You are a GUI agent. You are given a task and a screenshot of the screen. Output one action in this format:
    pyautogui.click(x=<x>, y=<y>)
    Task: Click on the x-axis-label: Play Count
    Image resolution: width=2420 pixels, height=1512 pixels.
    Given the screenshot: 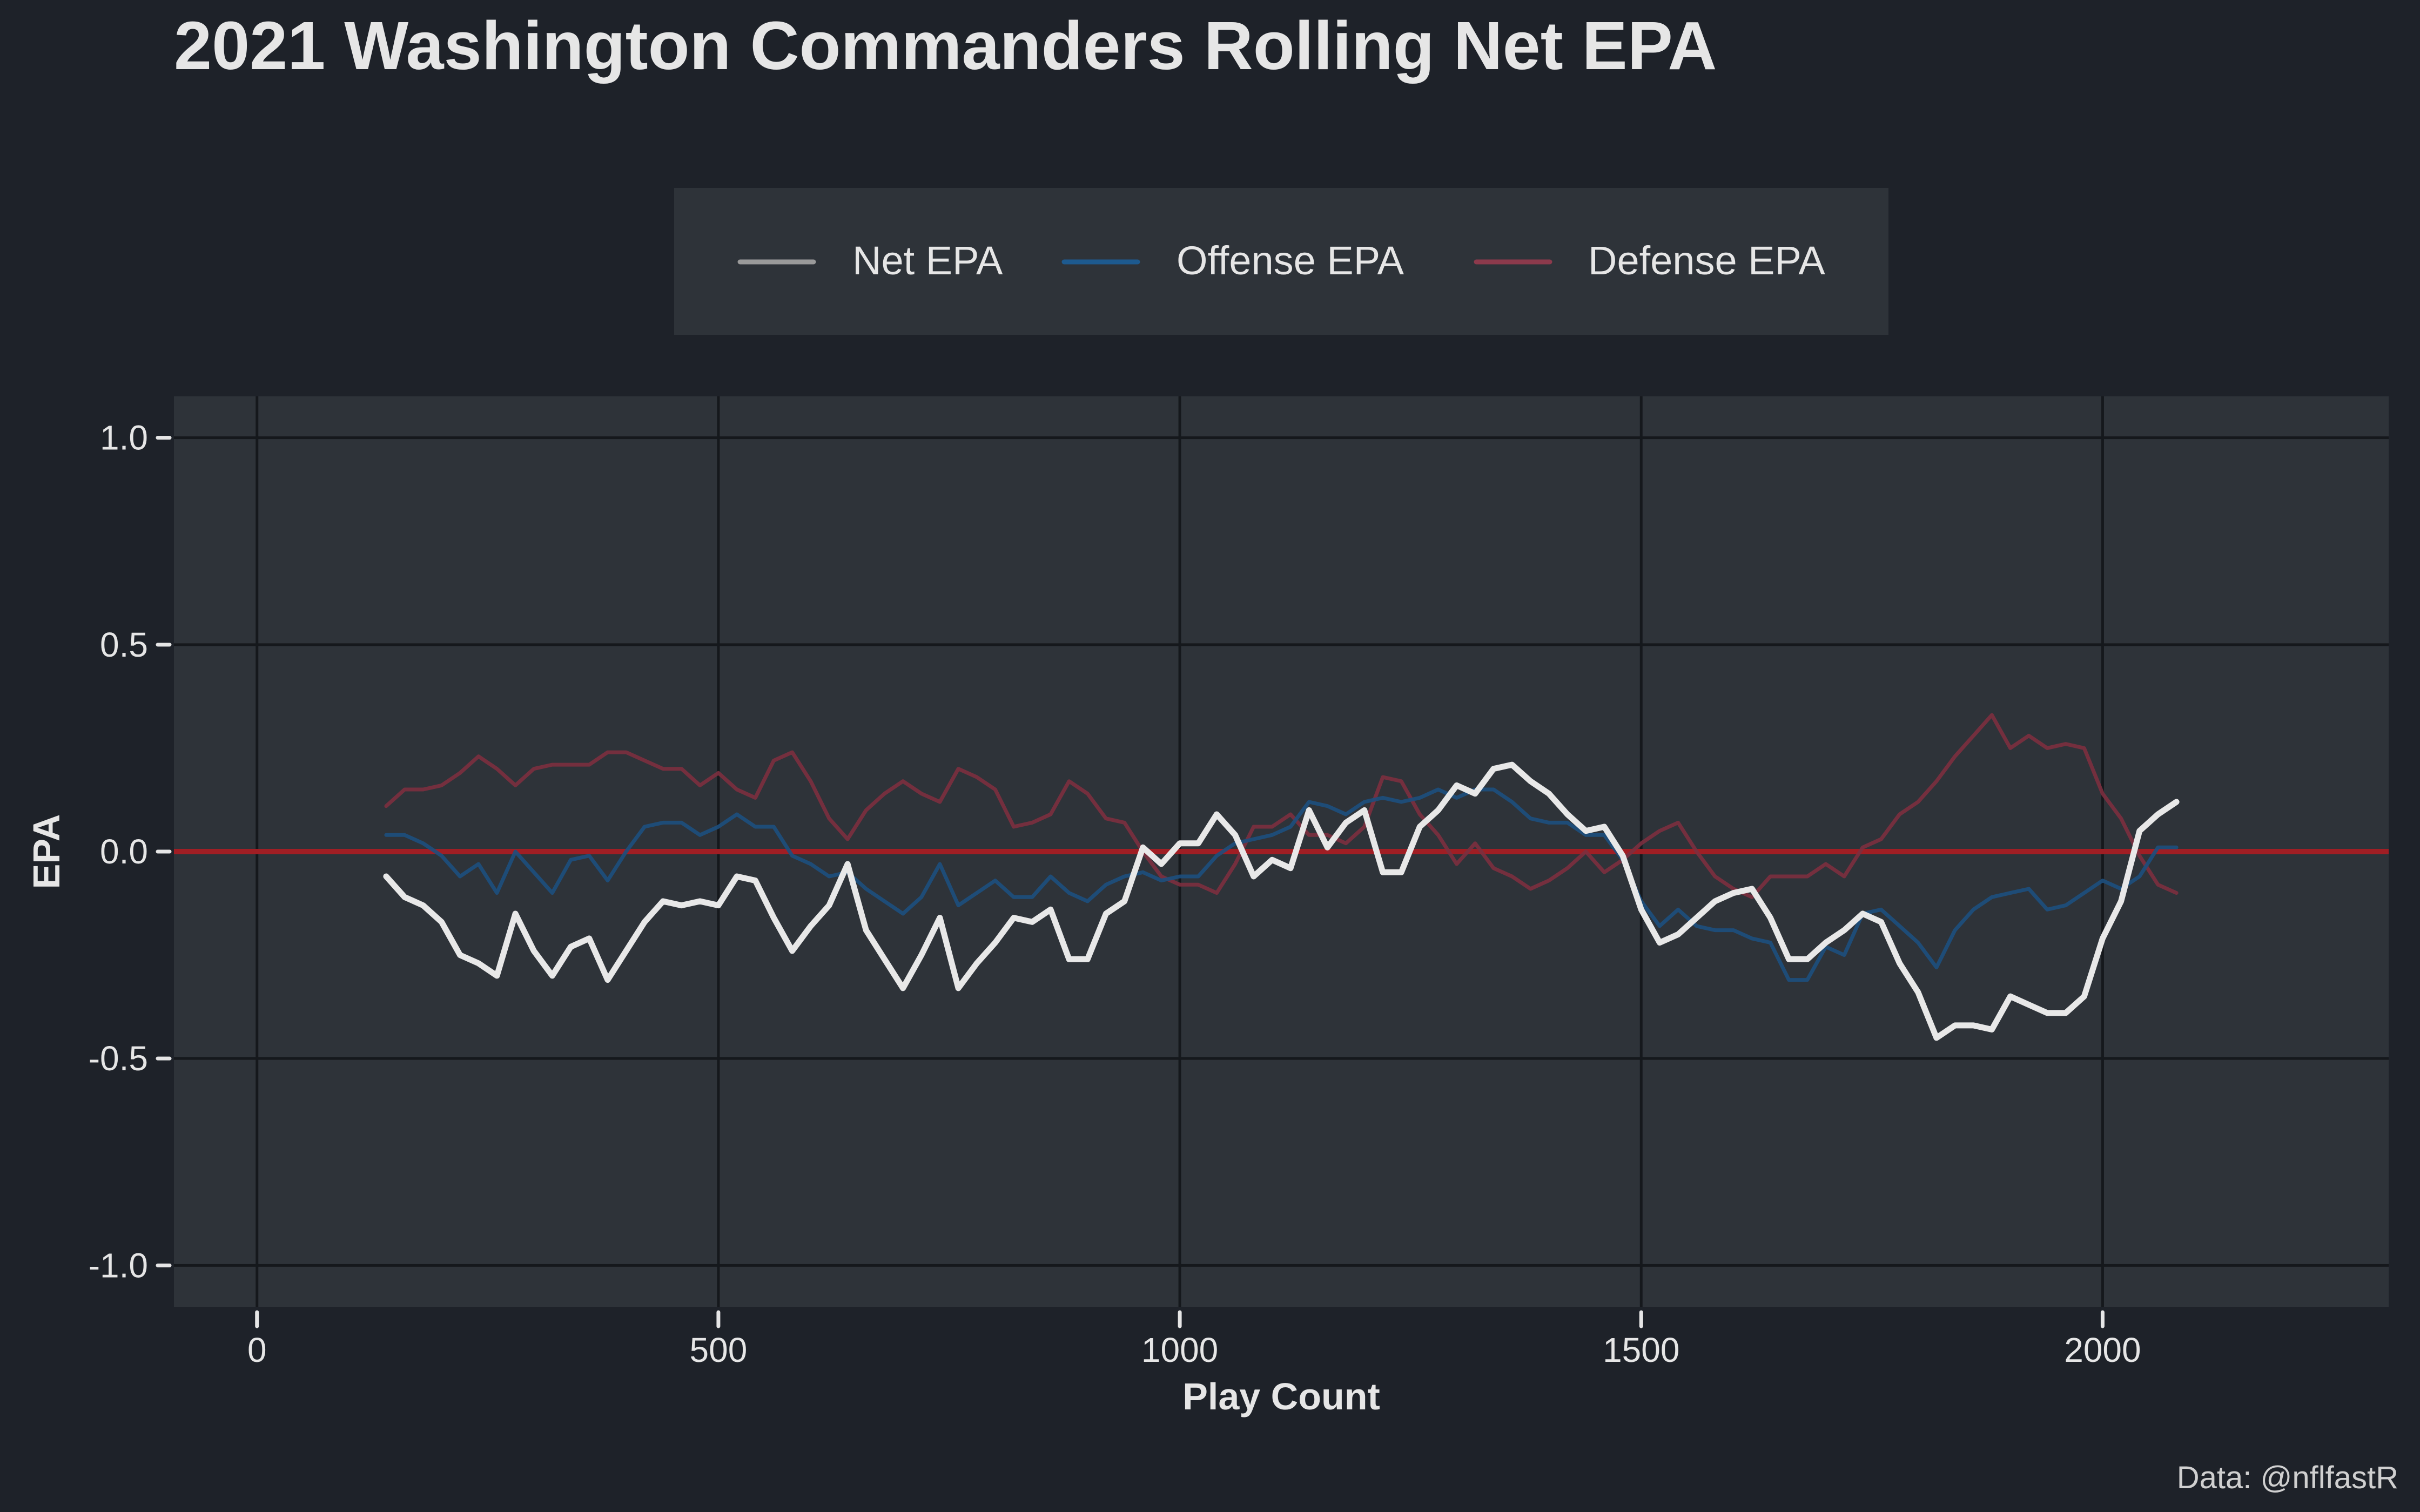 What is the action you would take?
    pyautogui.click(x=1281, y=1397)
    